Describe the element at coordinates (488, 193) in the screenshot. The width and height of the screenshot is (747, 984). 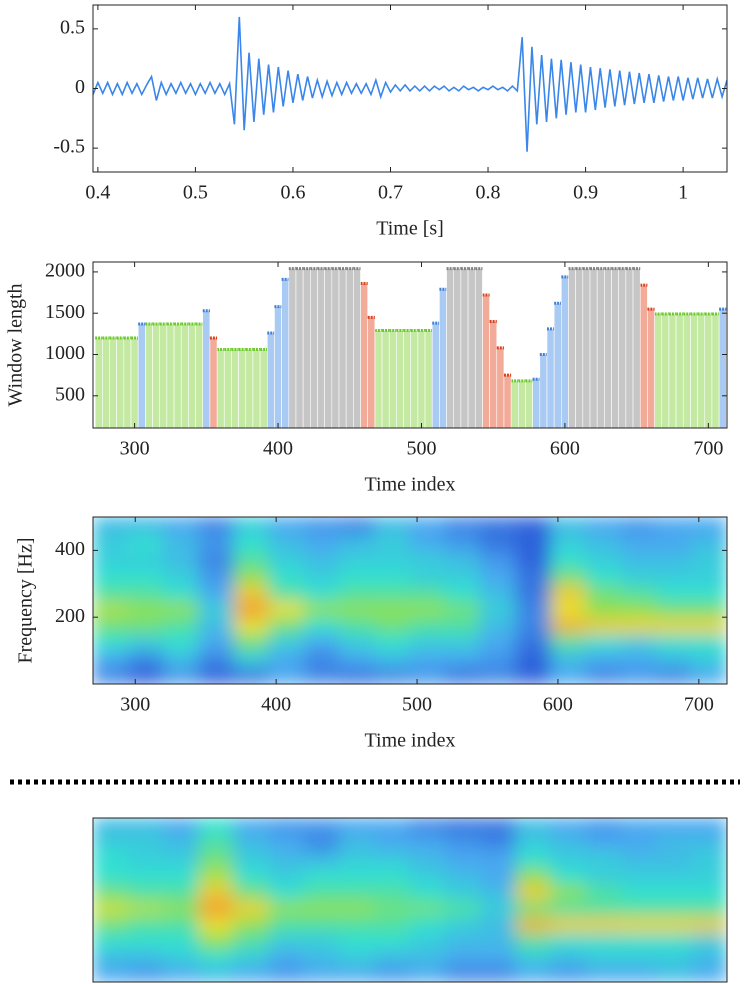
I see `x-tick-label: 0.8` at that location.